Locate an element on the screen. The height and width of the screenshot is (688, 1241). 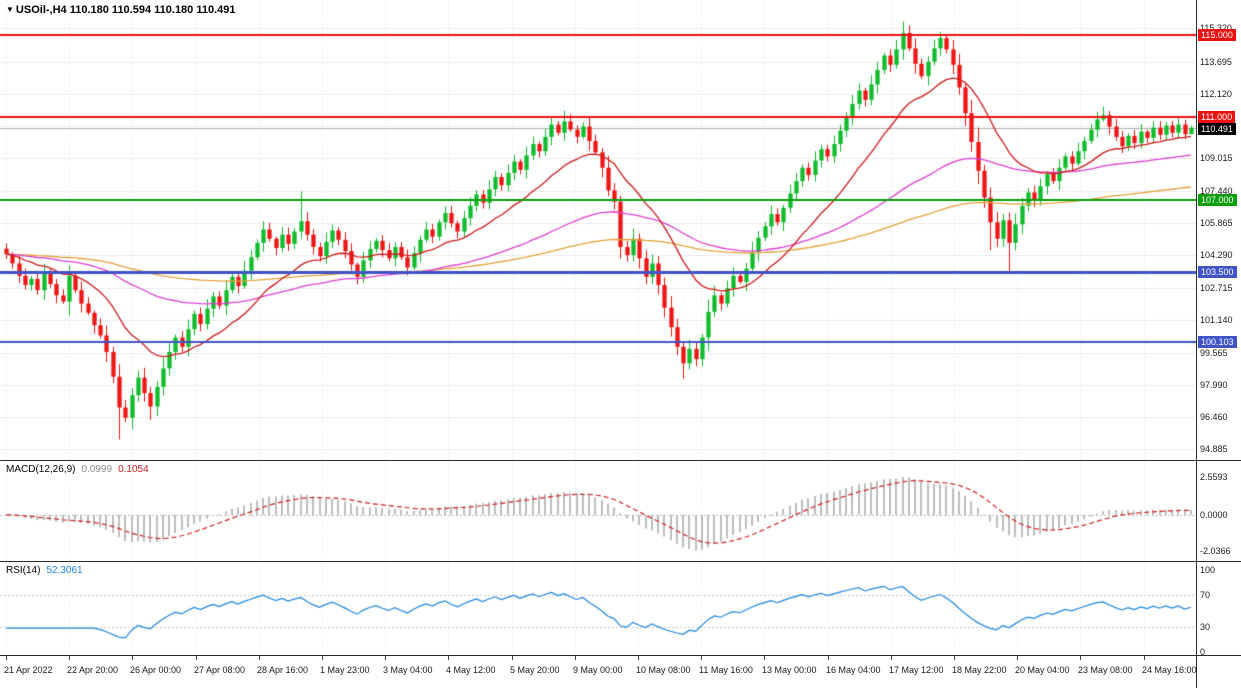
current-price-badge: 110.491 is located at coordinates (1217, 129).